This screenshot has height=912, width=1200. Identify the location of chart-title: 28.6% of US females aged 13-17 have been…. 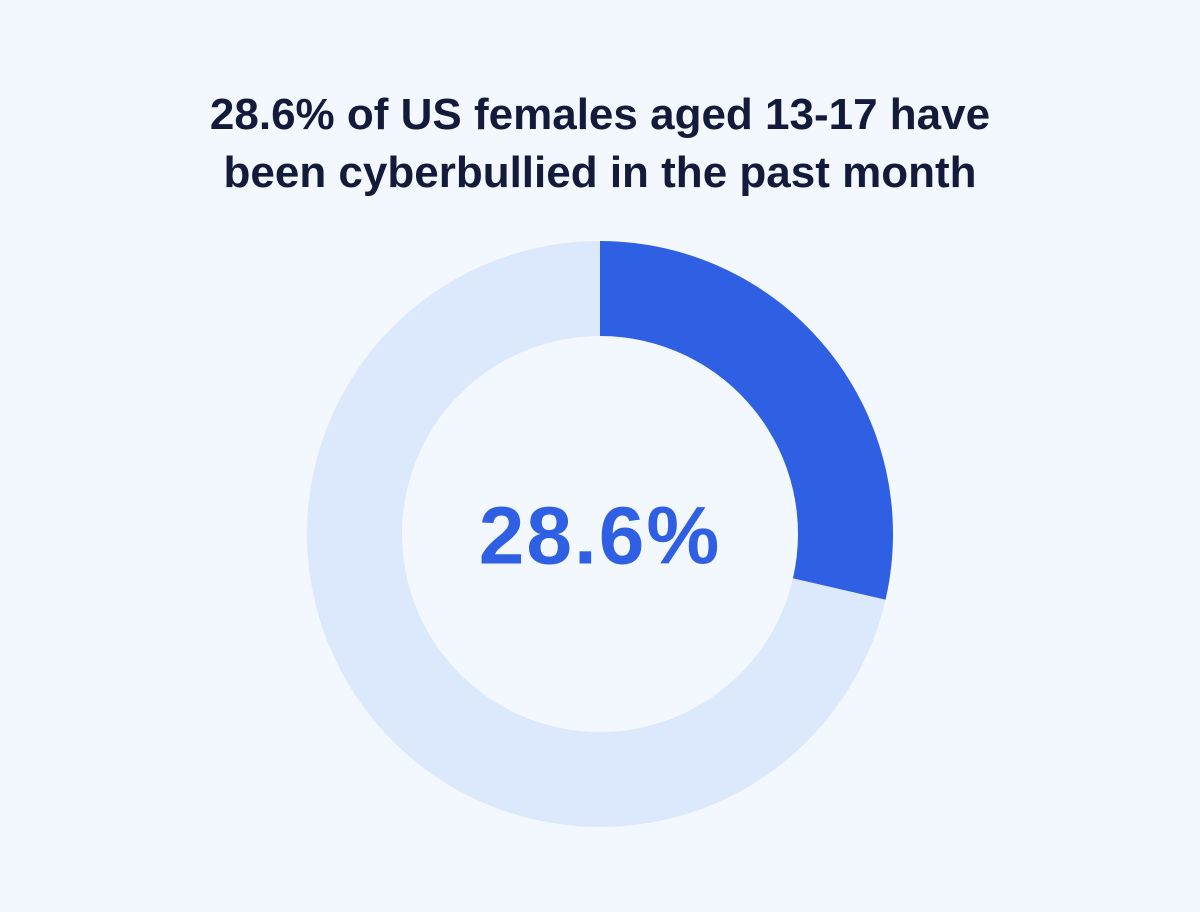
(600, 143).